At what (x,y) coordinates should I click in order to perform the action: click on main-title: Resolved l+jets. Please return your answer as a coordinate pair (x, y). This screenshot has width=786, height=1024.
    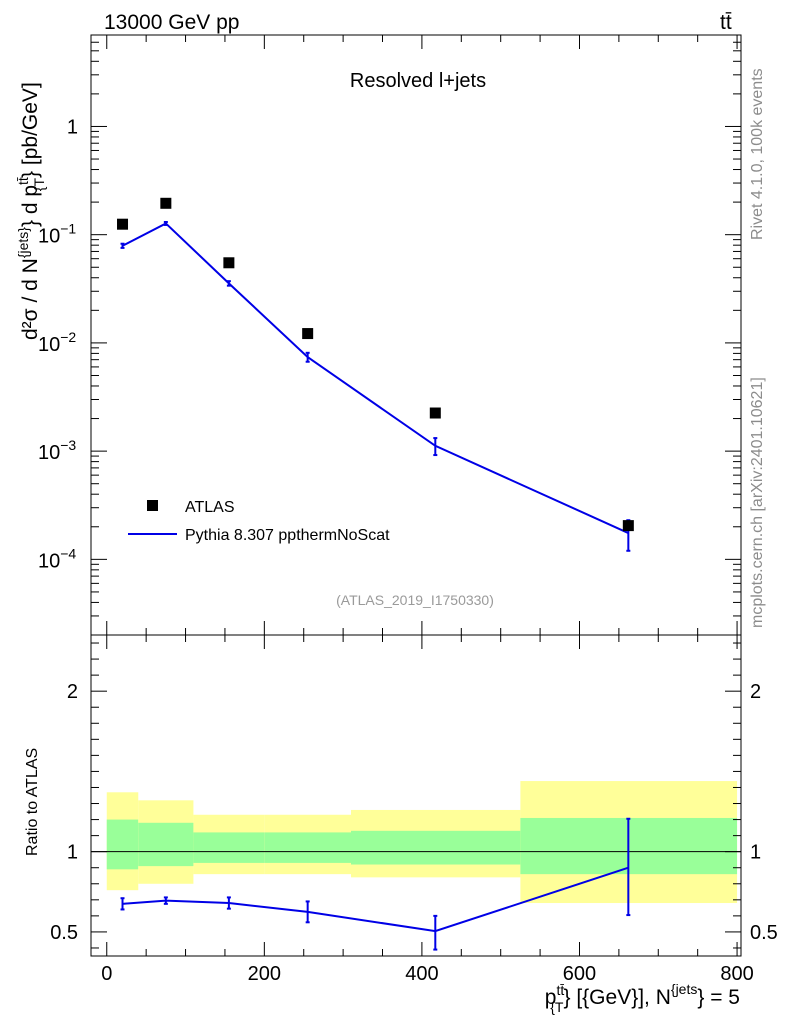
    Looking at the image, I should click on (418, 81).